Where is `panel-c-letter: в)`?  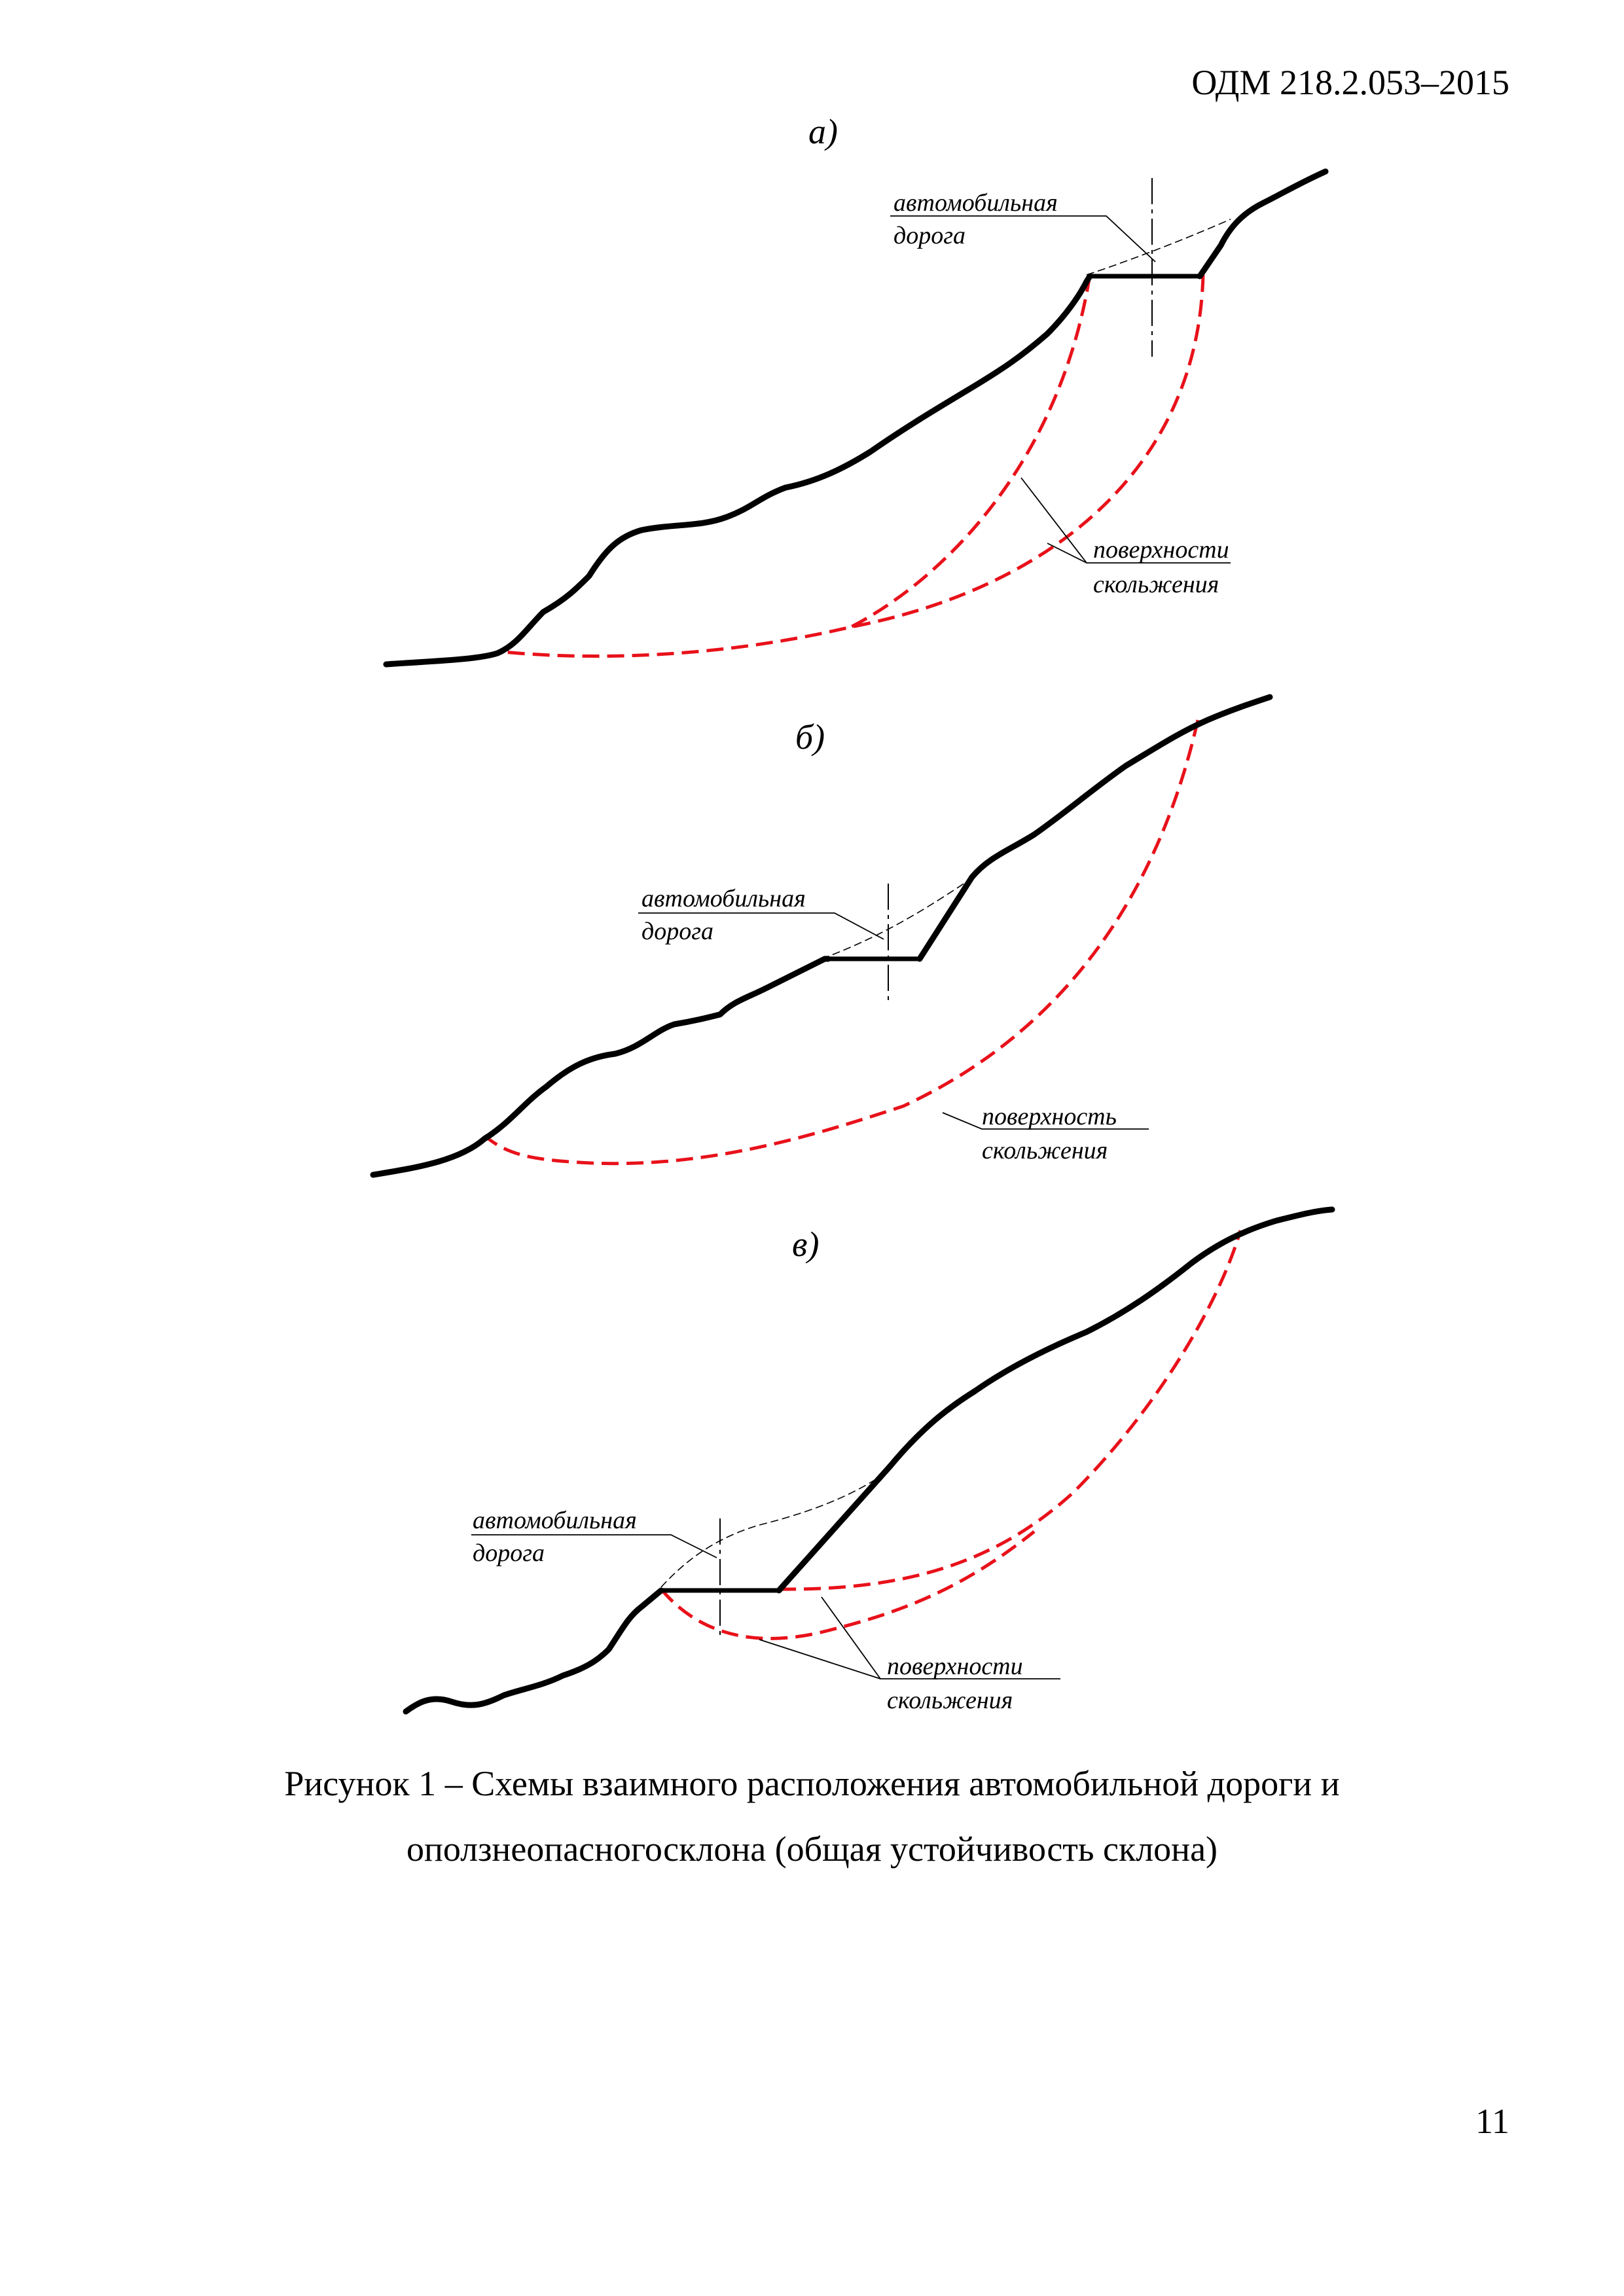 panel-c-letter: в) is located at coordinates (806, 1244).